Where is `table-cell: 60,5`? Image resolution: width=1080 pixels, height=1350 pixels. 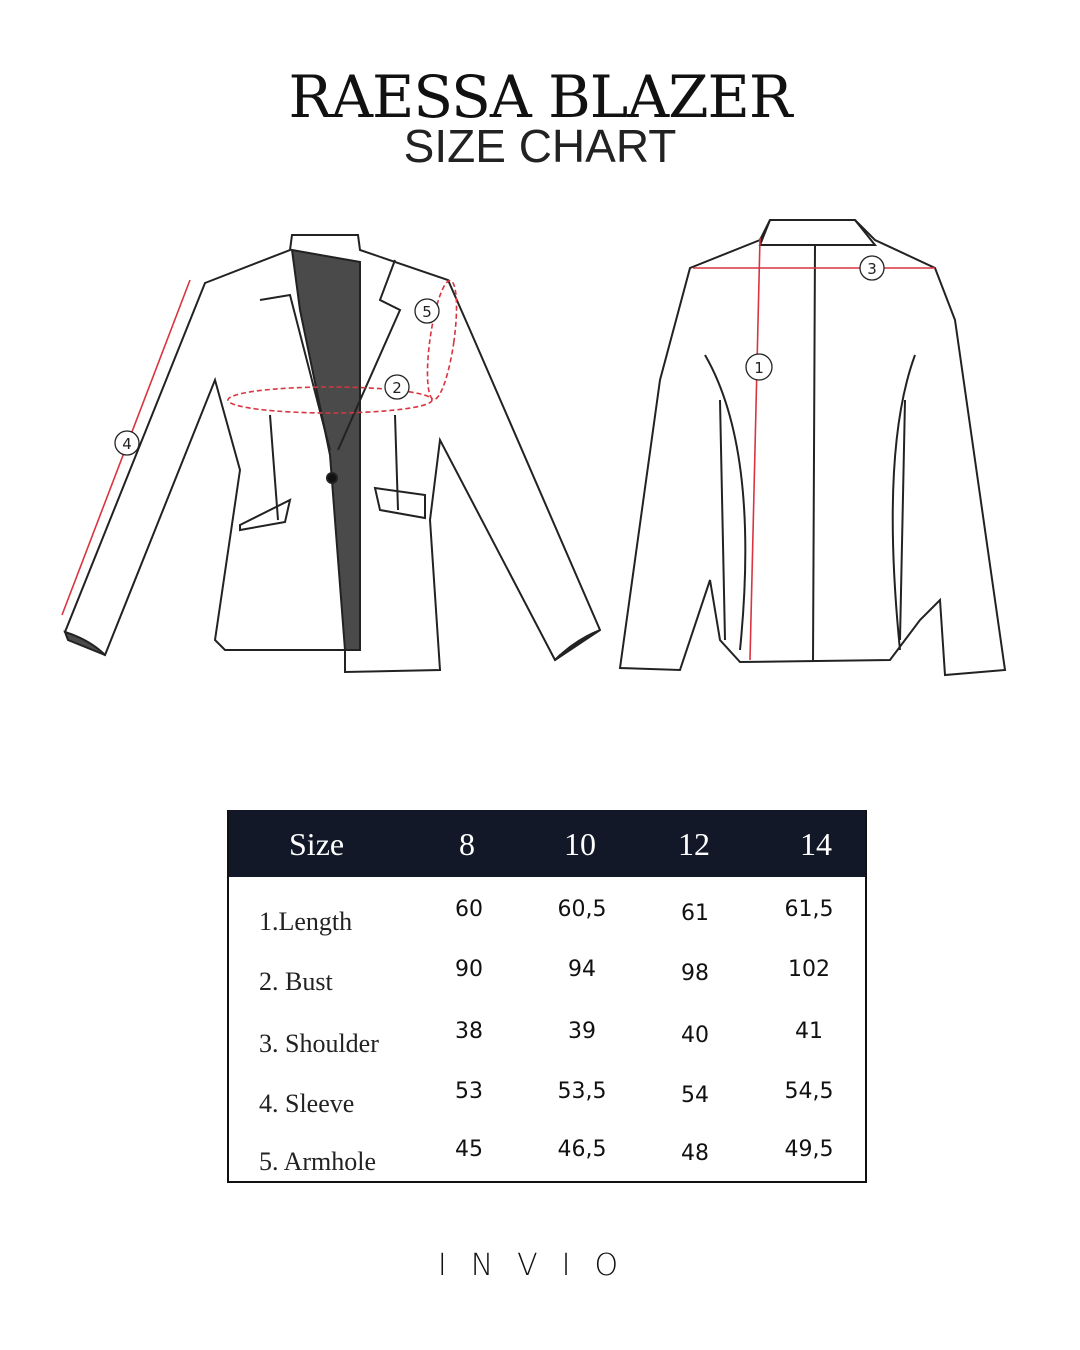 table-cell: 60,5 is located at coordinates (582, 909).